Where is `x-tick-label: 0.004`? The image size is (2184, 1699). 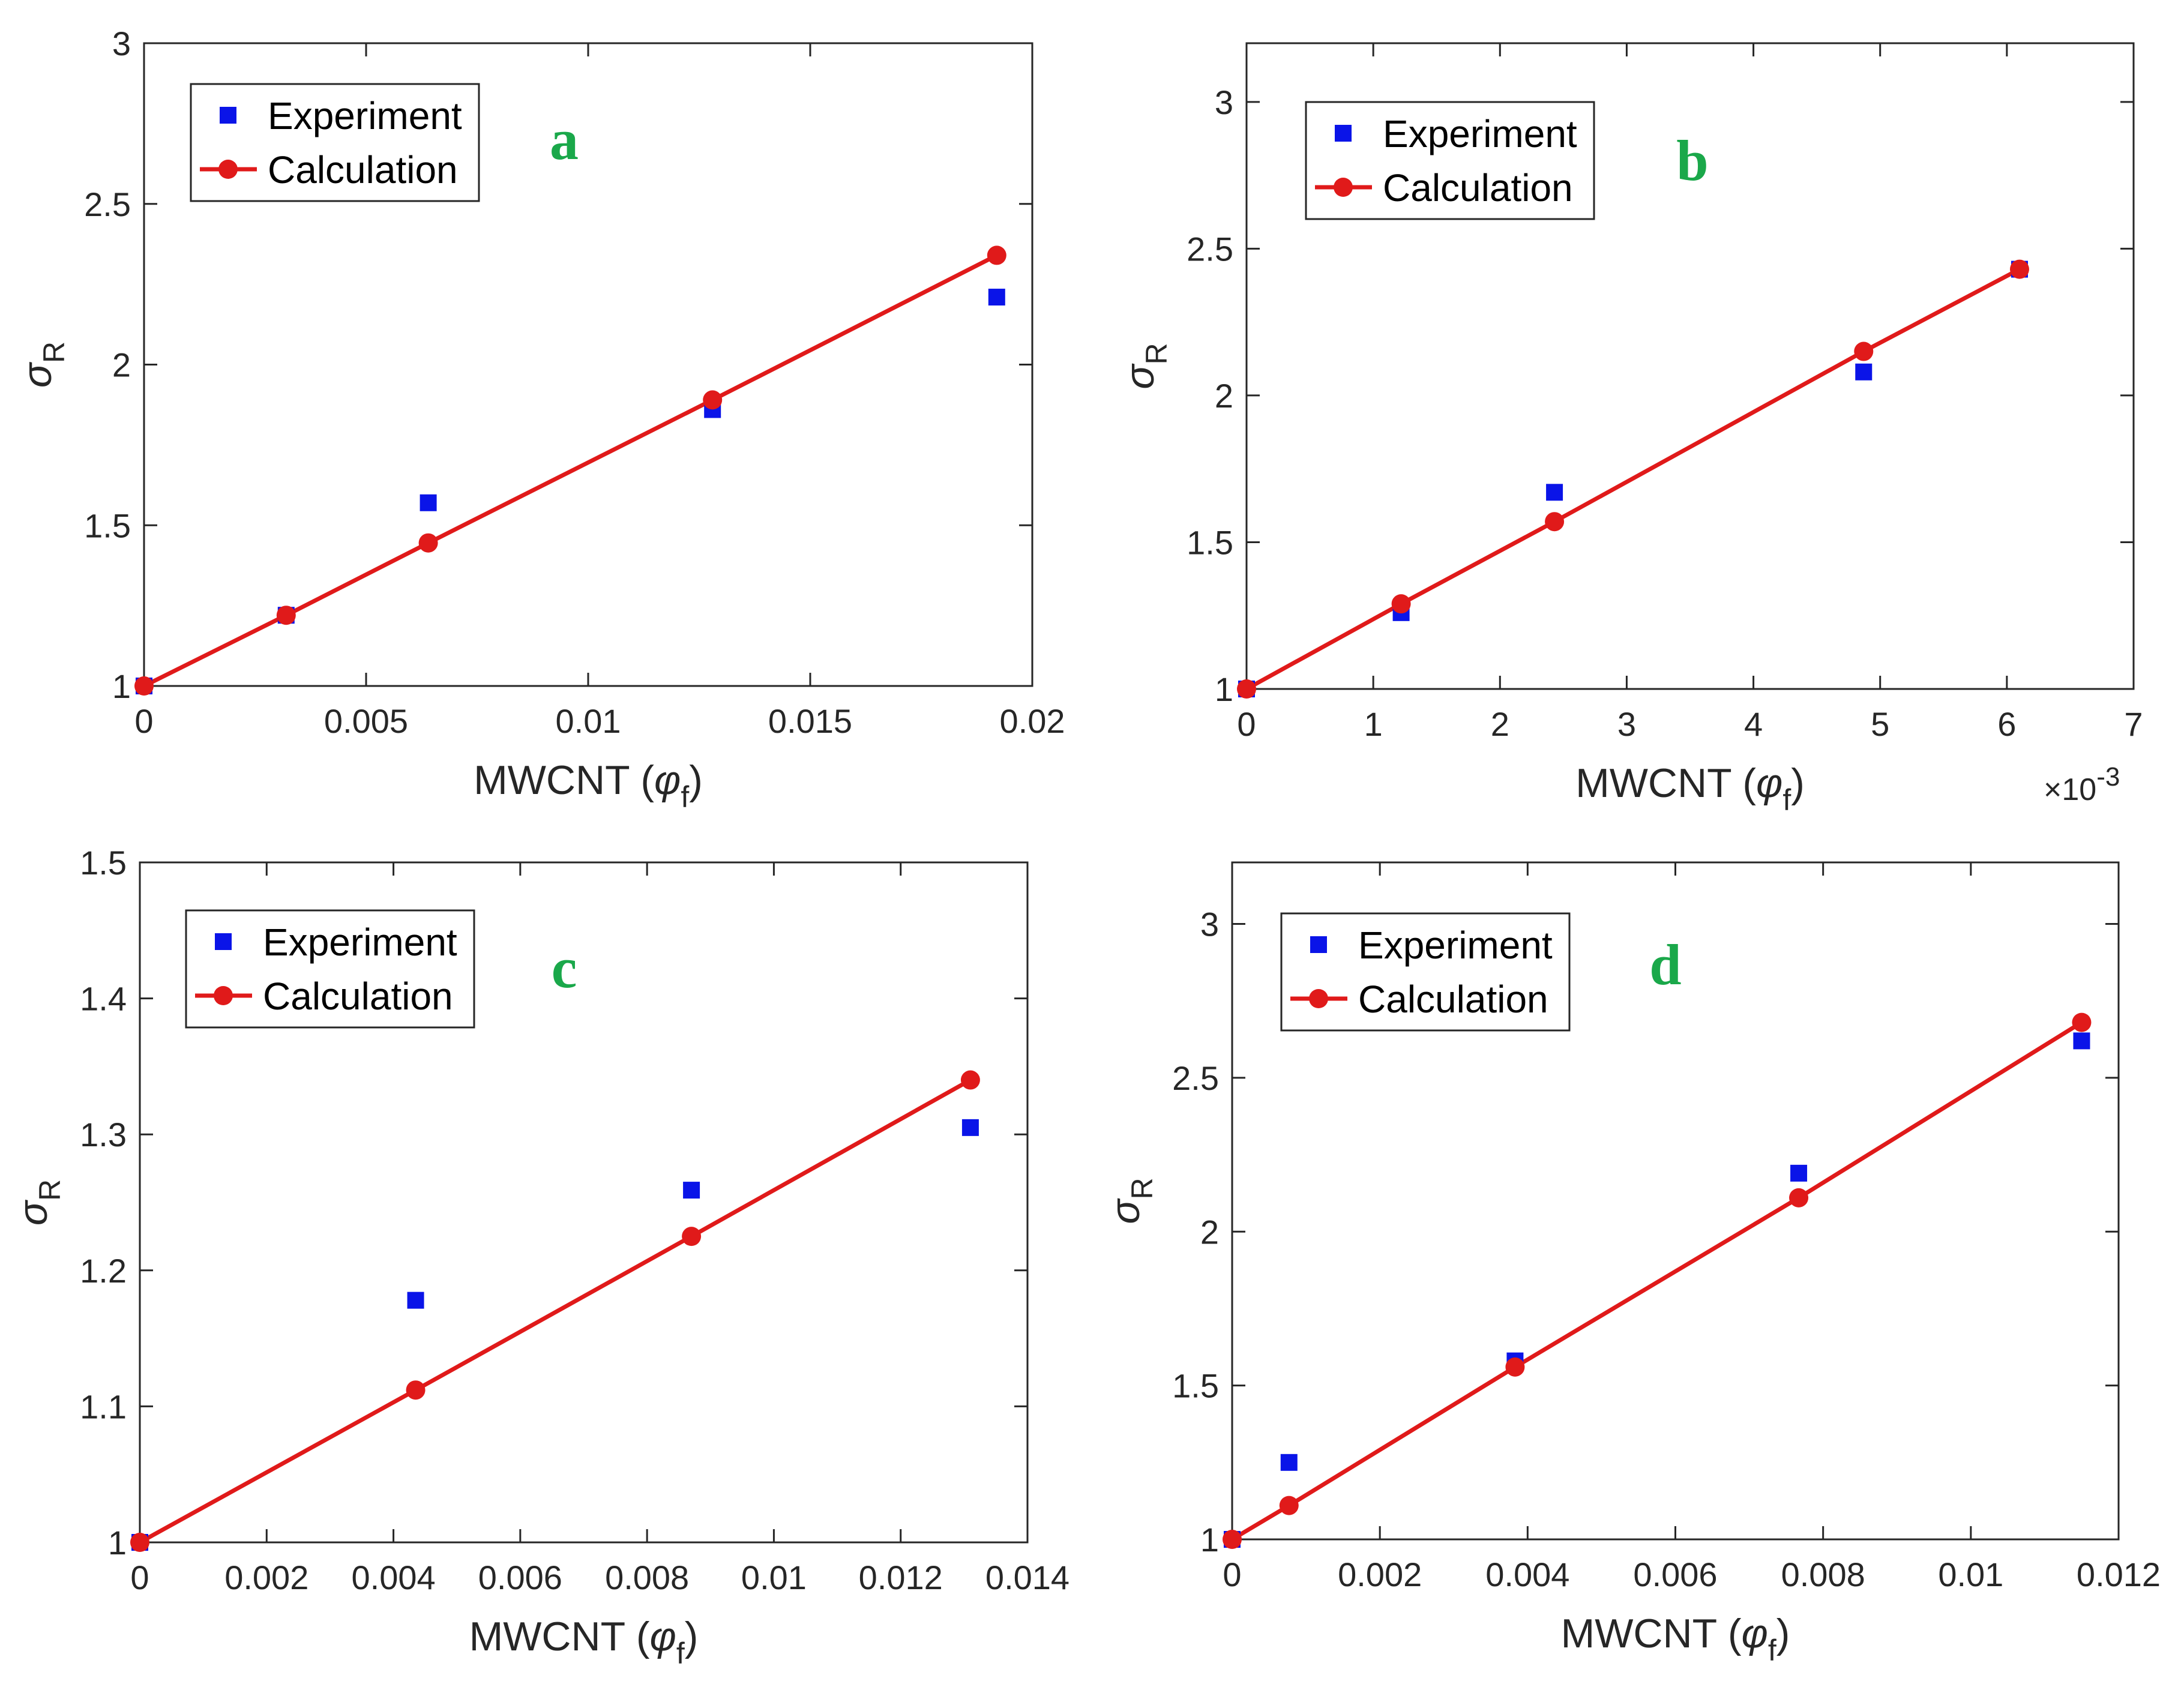 x-tick-label: 0.004 is located at coordinates (394, 1577).